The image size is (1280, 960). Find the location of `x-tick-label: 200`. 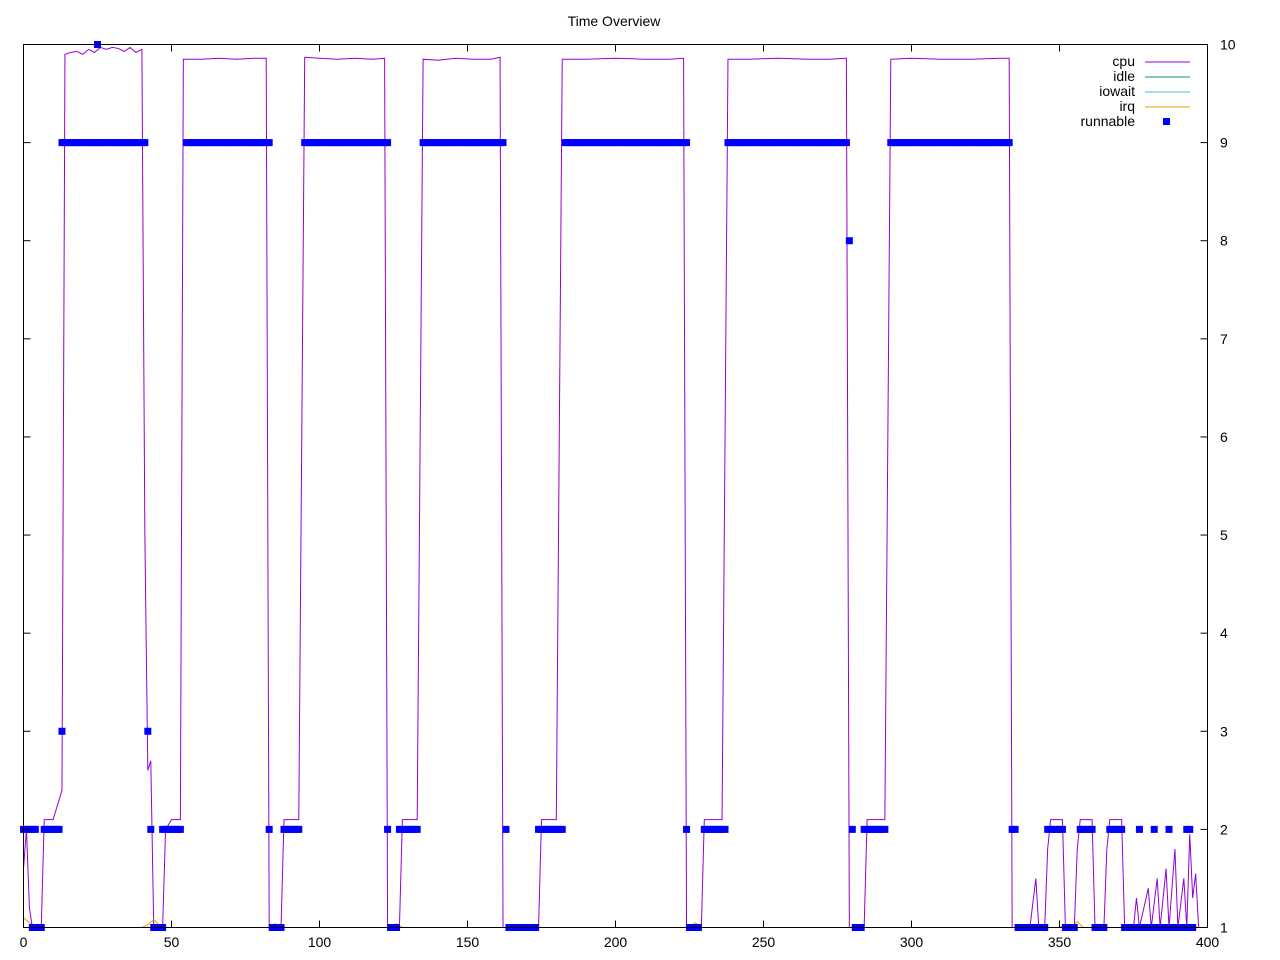

x-tick-label: 200 is located at coordinates (616, 942).